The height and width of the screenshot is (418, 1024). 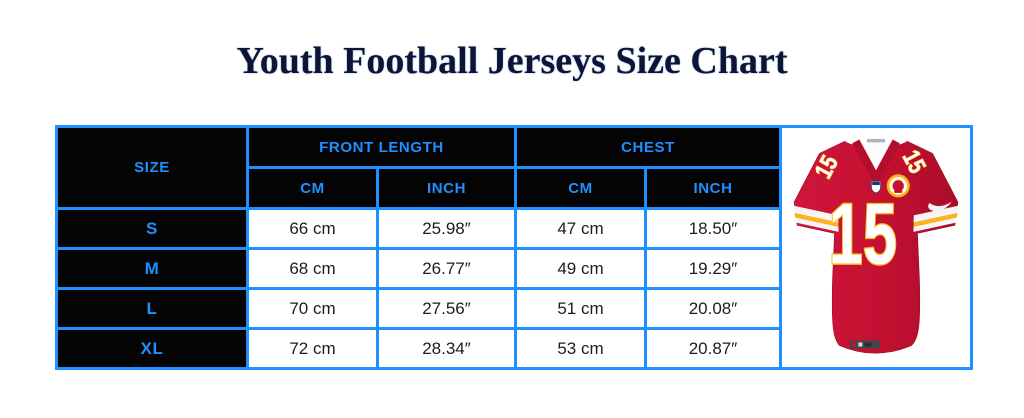 I want to click on chest-inch-value: 20.87″, so click(x=713, y=348).